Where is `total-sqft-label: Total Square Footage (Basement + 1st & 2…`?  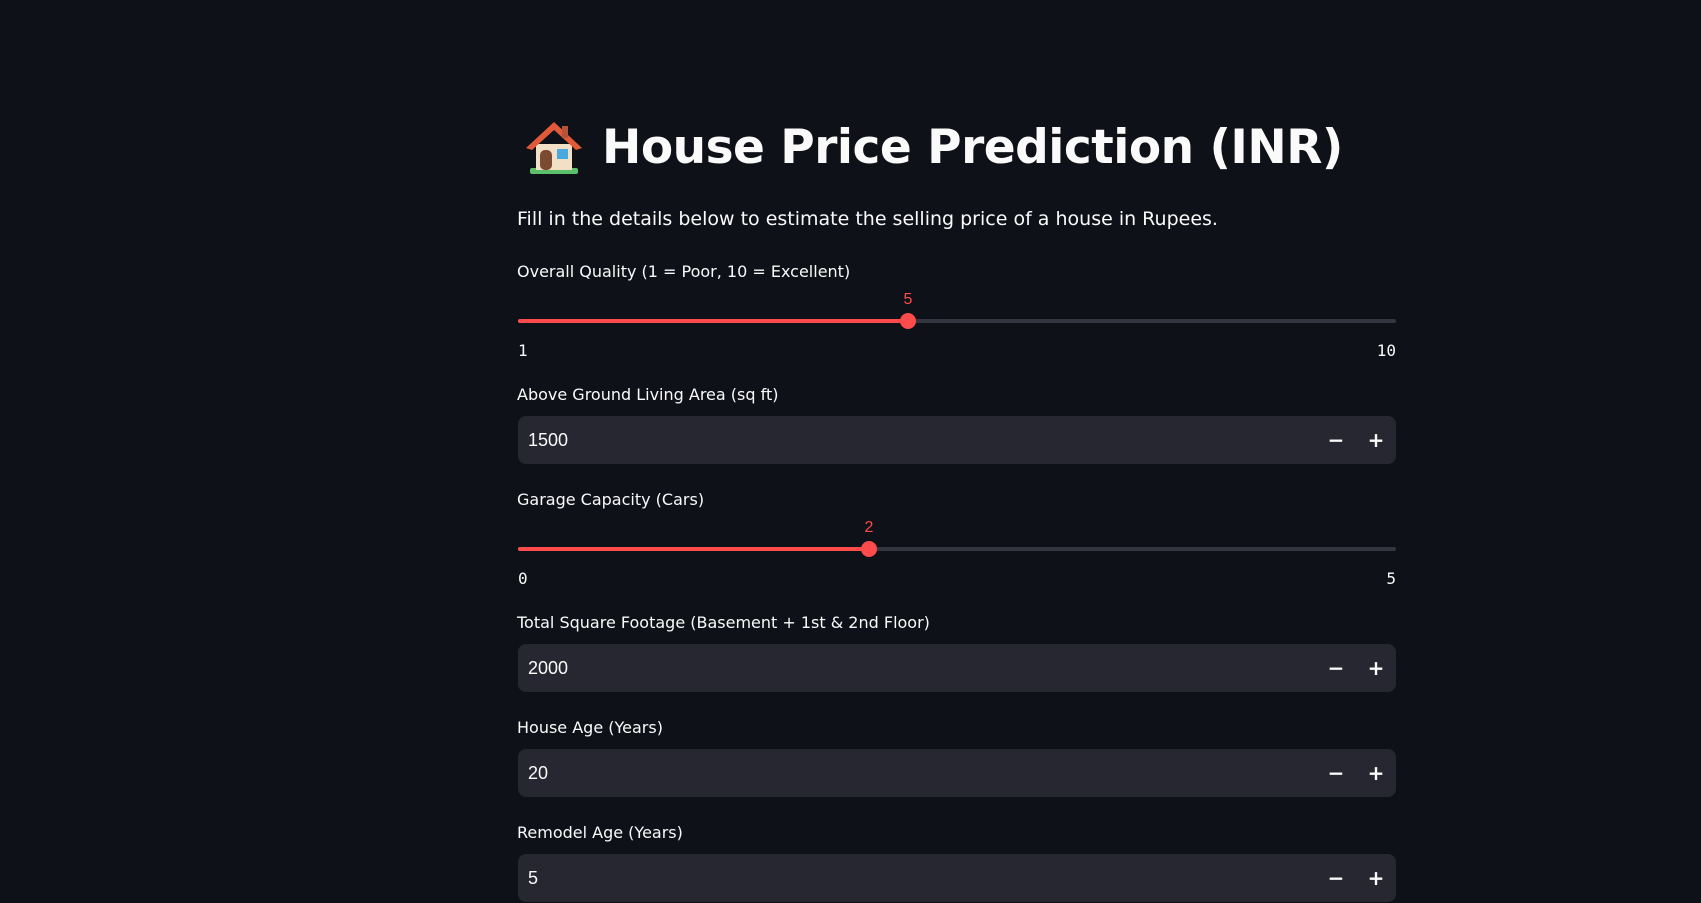 total-sqft-label: Total Square Footage (Basement + 1st & 2… is located at coordinates (723, 622).